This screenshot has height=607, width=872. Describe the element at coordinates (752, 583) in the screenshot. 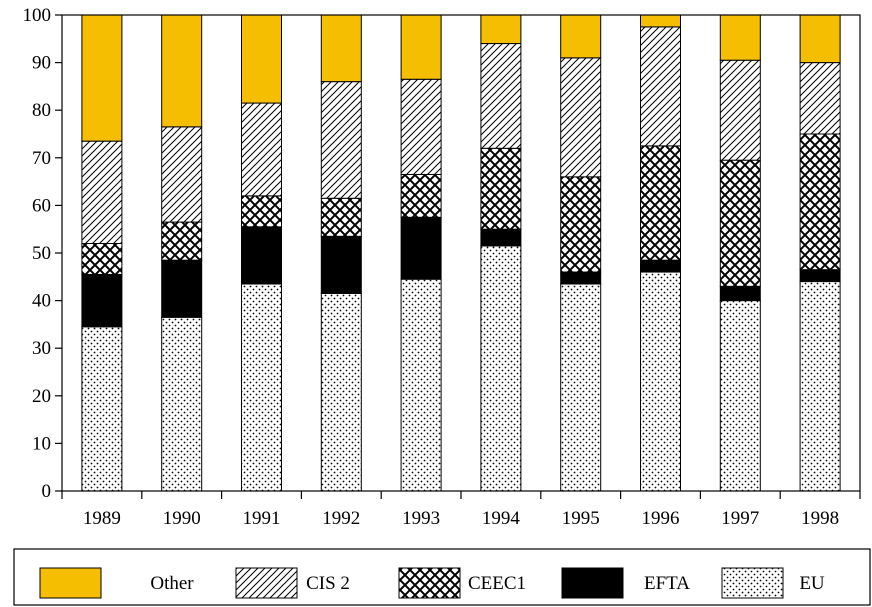

I see `legend-swatch-eu` at that location.